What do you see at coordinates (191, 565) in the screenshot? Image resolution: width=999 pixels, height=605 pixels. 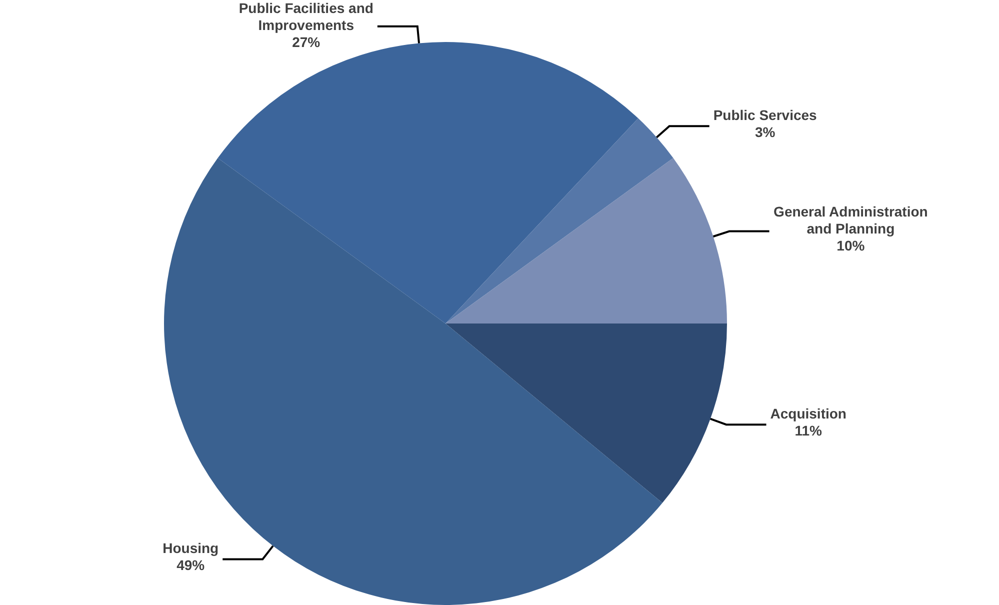 I see `data-label: 49%` at bounding box center [191, 565].